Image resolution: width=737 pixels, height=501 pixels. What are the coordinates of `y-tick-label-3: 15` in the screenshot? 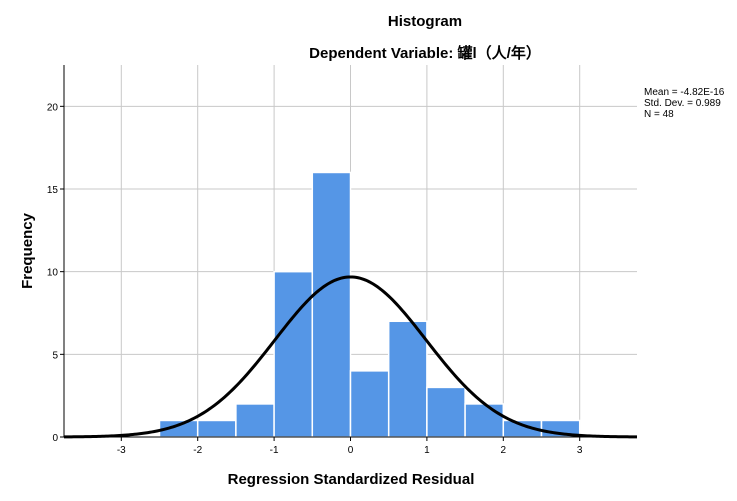 It's located at (53, 190).